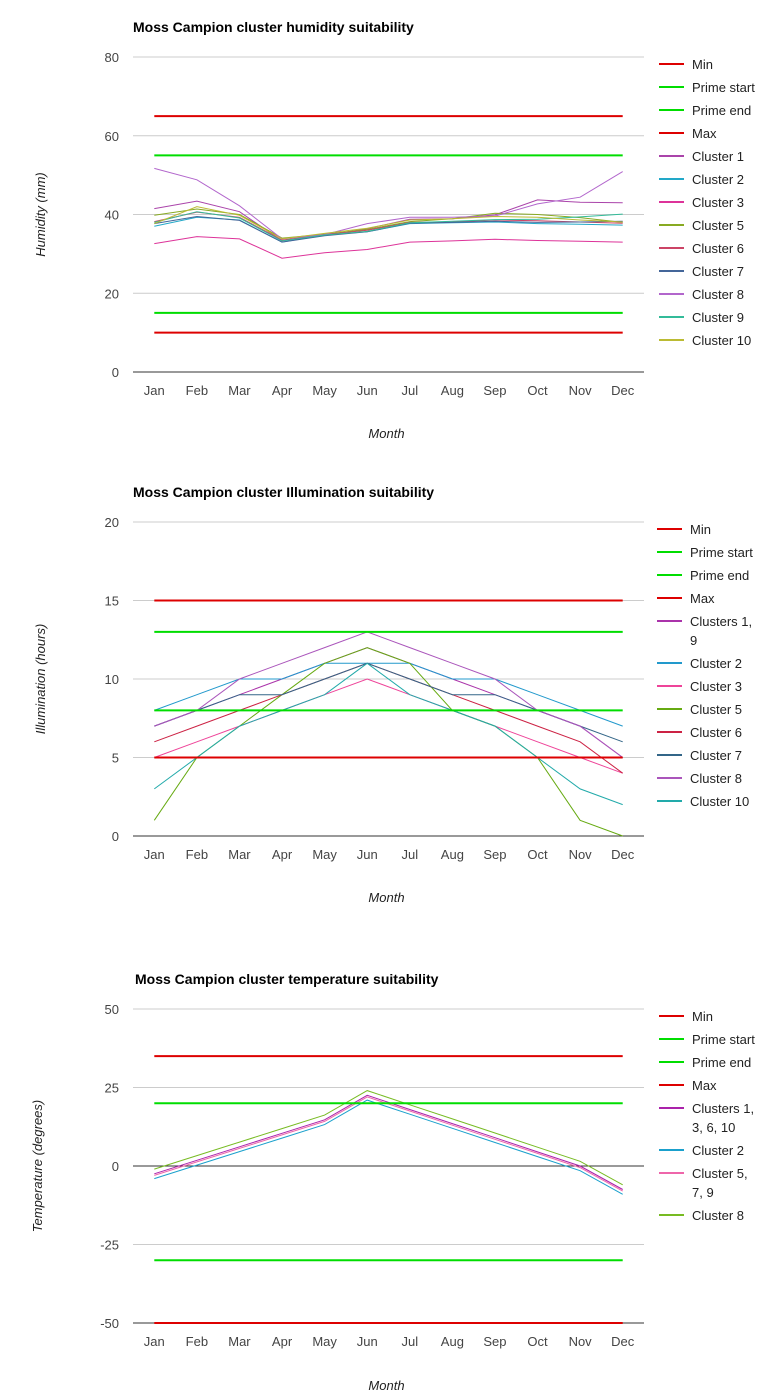 This screenshot has height=1390, width=782. I want to click on legend-item: Clusters 1, 9, so click(704, 631).